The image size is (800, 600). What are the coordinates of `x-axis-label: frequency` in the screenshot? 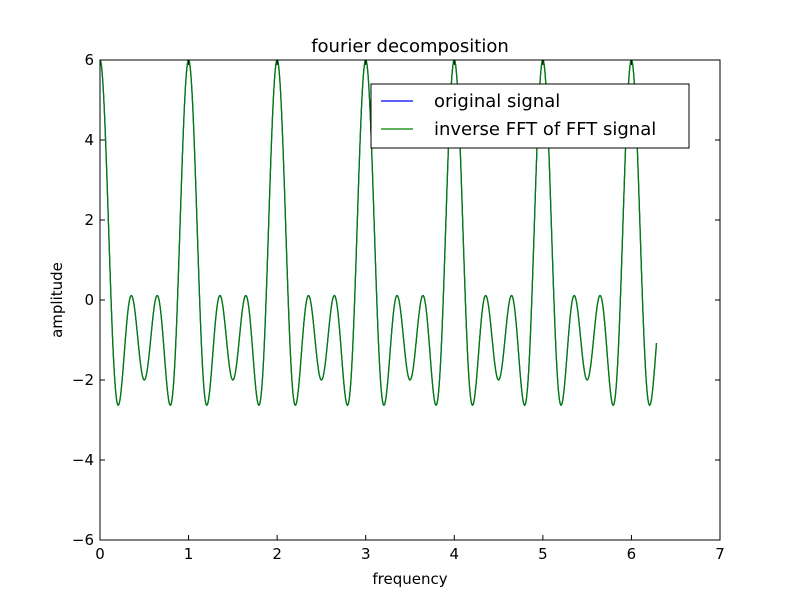 It's located at (409, 579).